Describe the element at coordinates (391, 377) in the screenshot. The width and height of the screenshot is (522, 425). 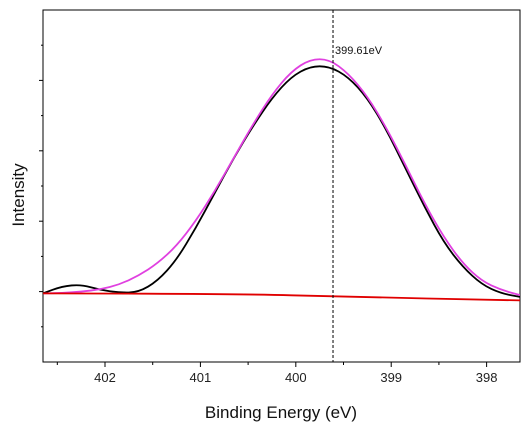
I see `x-tick-label: 399` at that location.